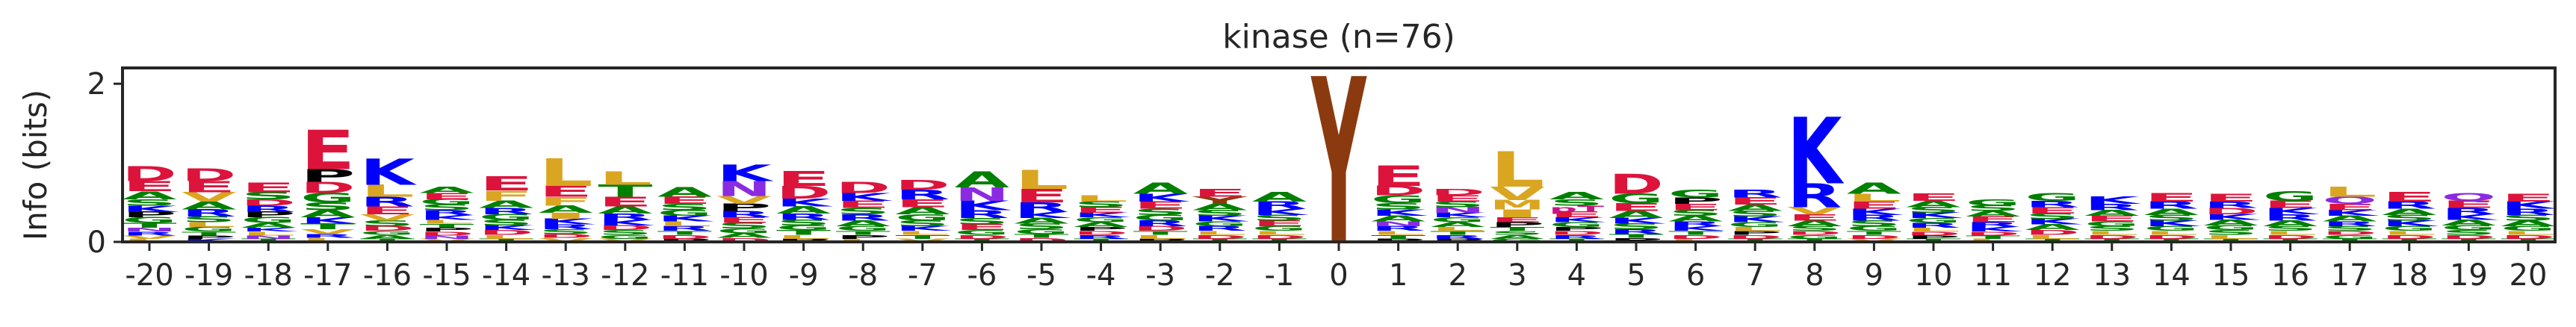  What do you see at coordinates (1338, 275) in the screenshot?
I see `x-tick-label: 0` at bounding box center [1338, 275].